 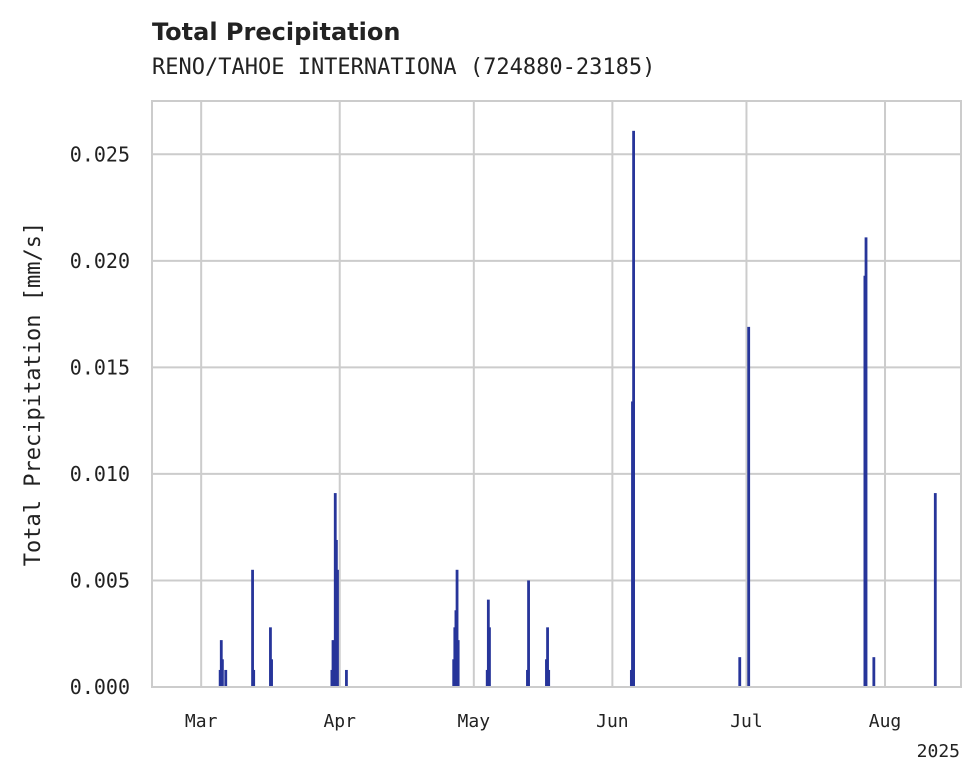 What do you see at coordinates (885, 721) in the screenshot?
I see `x-tick-label: Aug` at bounding box center [885, 721].